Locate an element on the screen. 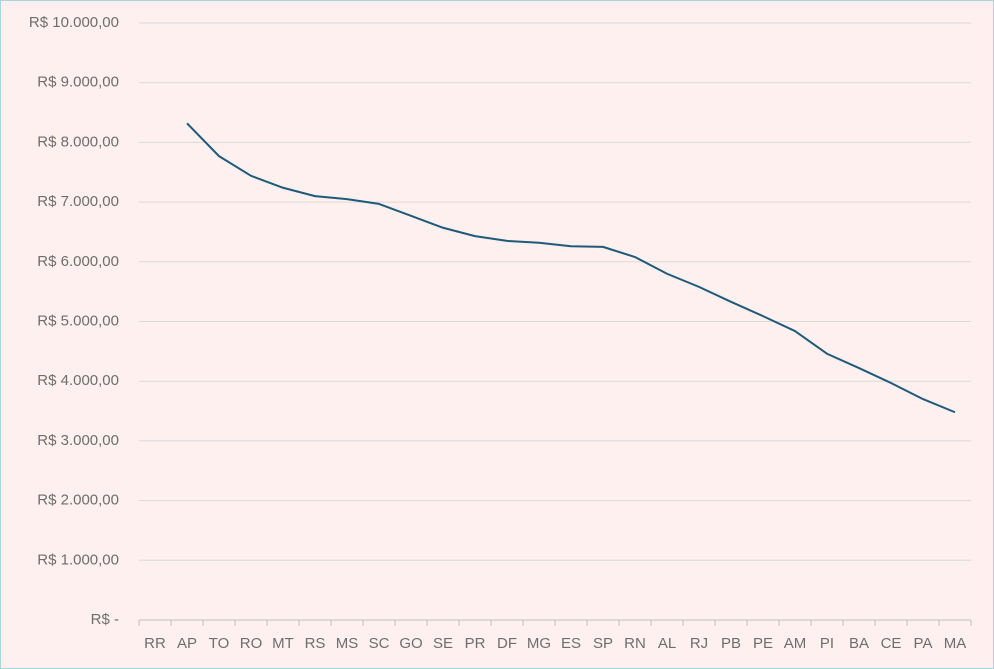 Image resolution: width=994 pixels, height=669 pixels. y-tick-label: R$ 10.000,00 is located at coordinates (74, 22).